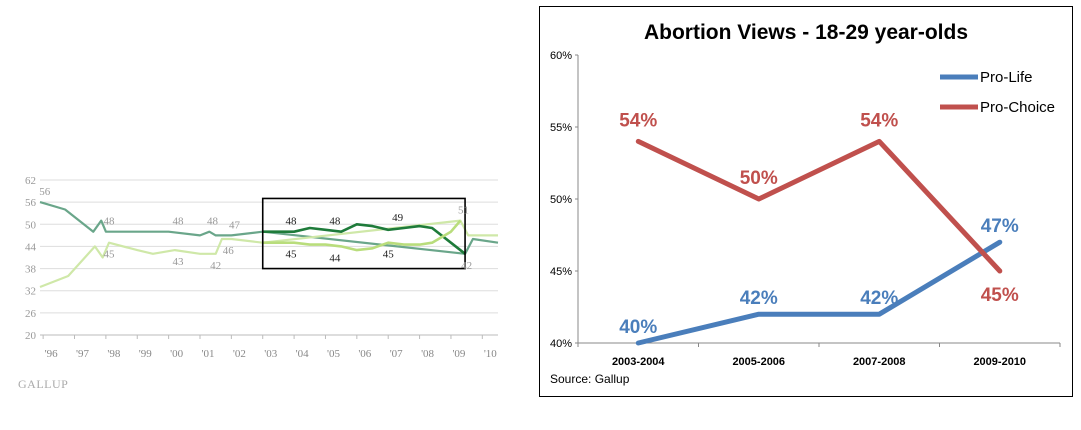 The width and height of the screenshot is (1081, 430). Describe the element at coordinates (638, 362) in the screenshot. I see `x-tick-label: 2003-2004` at that location.